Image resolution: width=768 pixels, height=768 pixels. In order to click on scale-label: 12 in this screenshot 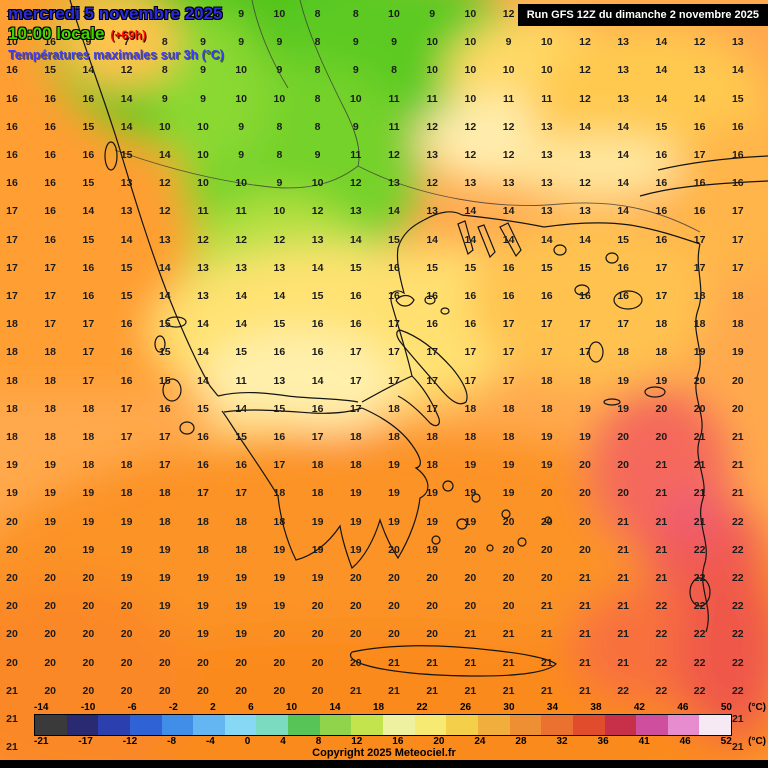, I will do `click(357, 741)`.